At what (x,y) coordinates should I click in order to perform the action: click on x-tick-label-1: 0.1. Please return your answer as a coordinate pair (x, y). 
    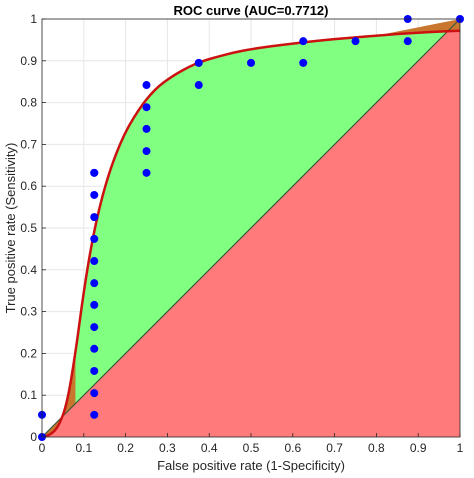
    Looking at the image, I should click on (83, 448).